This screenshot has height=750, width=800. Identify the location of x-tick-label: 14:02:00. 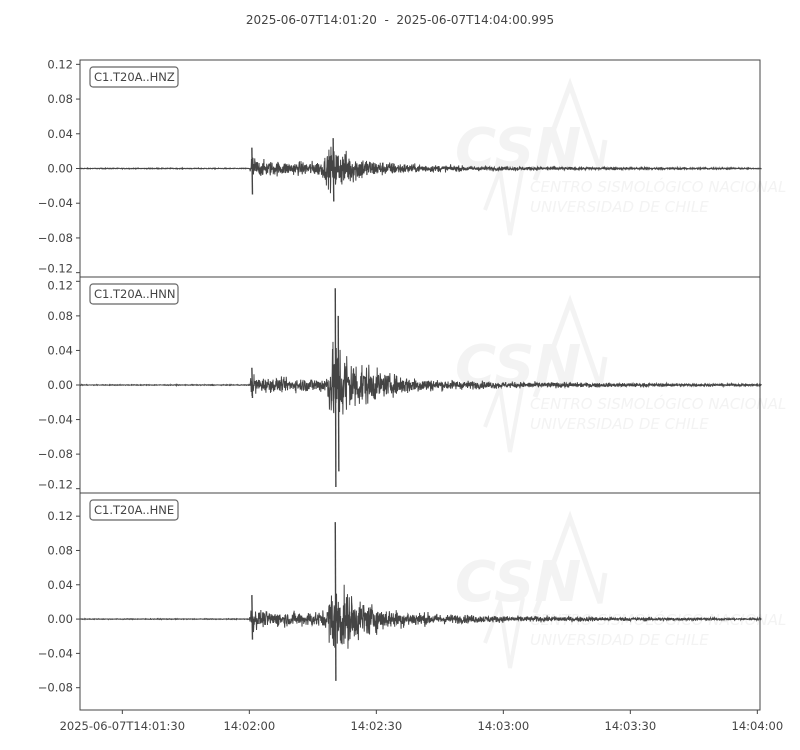
(250, 726).